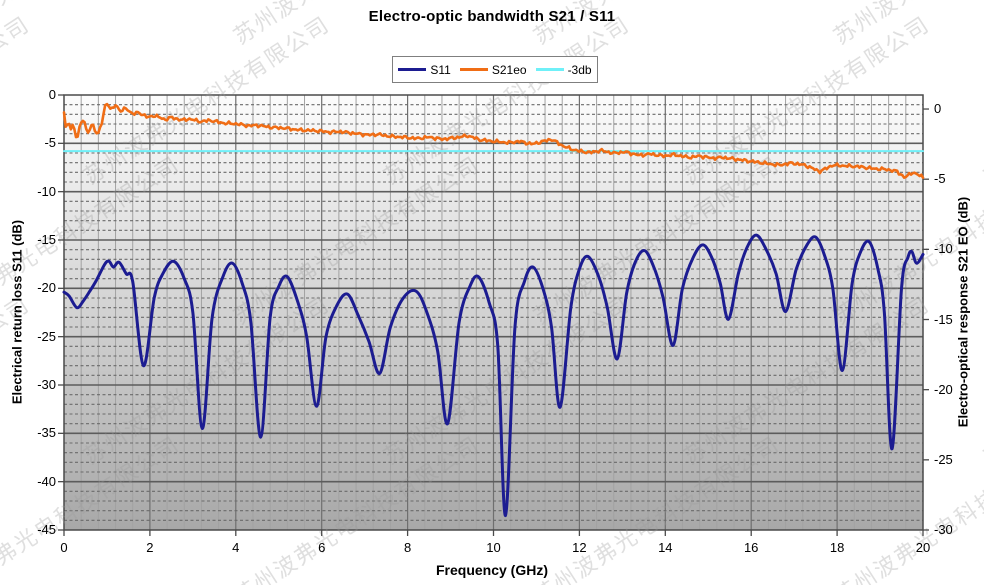 This screenshot has width=984, height=585. What do you see at coordinates (923, 547) in the screenshot?
I see `x-tick-label: 20` at bounding box center [923, 547].